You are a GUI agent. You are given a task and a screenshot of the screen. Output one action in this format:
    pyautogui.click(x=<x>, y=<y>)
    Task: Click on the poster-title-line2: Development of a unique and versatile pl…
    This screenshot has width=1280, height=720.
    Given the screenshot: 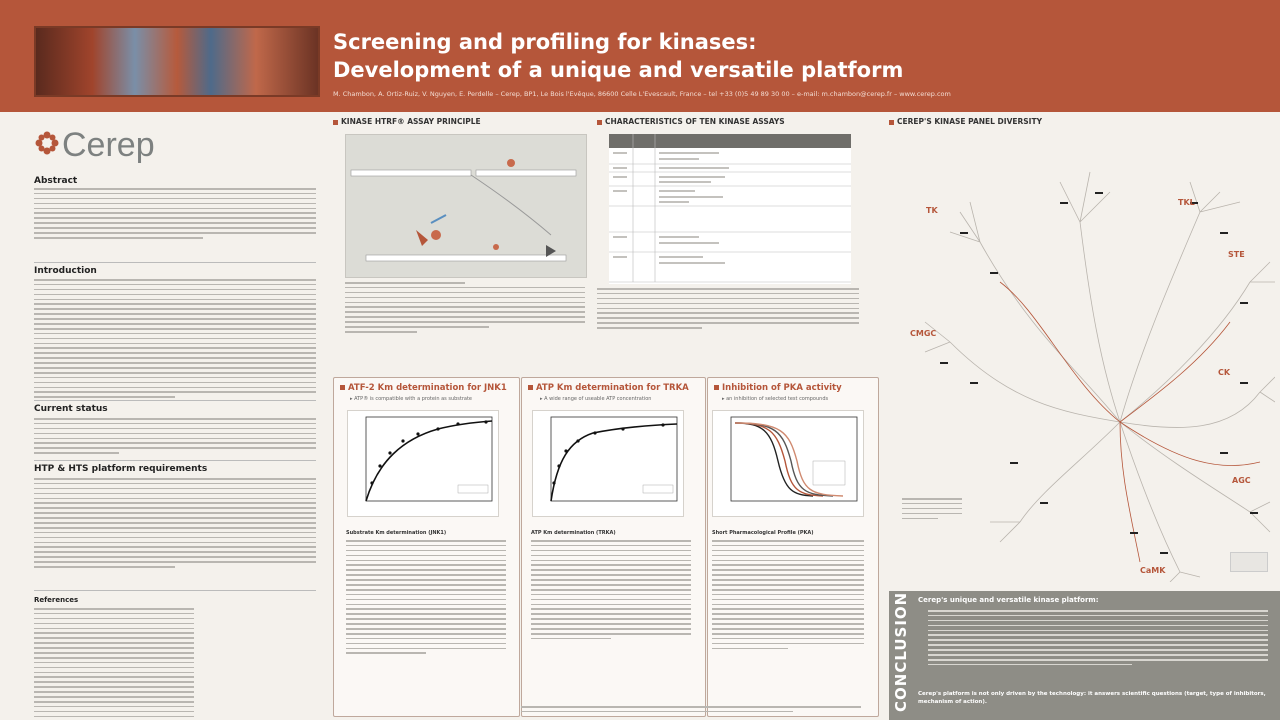 What is the action you would take?
    pyautogui.click(x=618, y=70)
    